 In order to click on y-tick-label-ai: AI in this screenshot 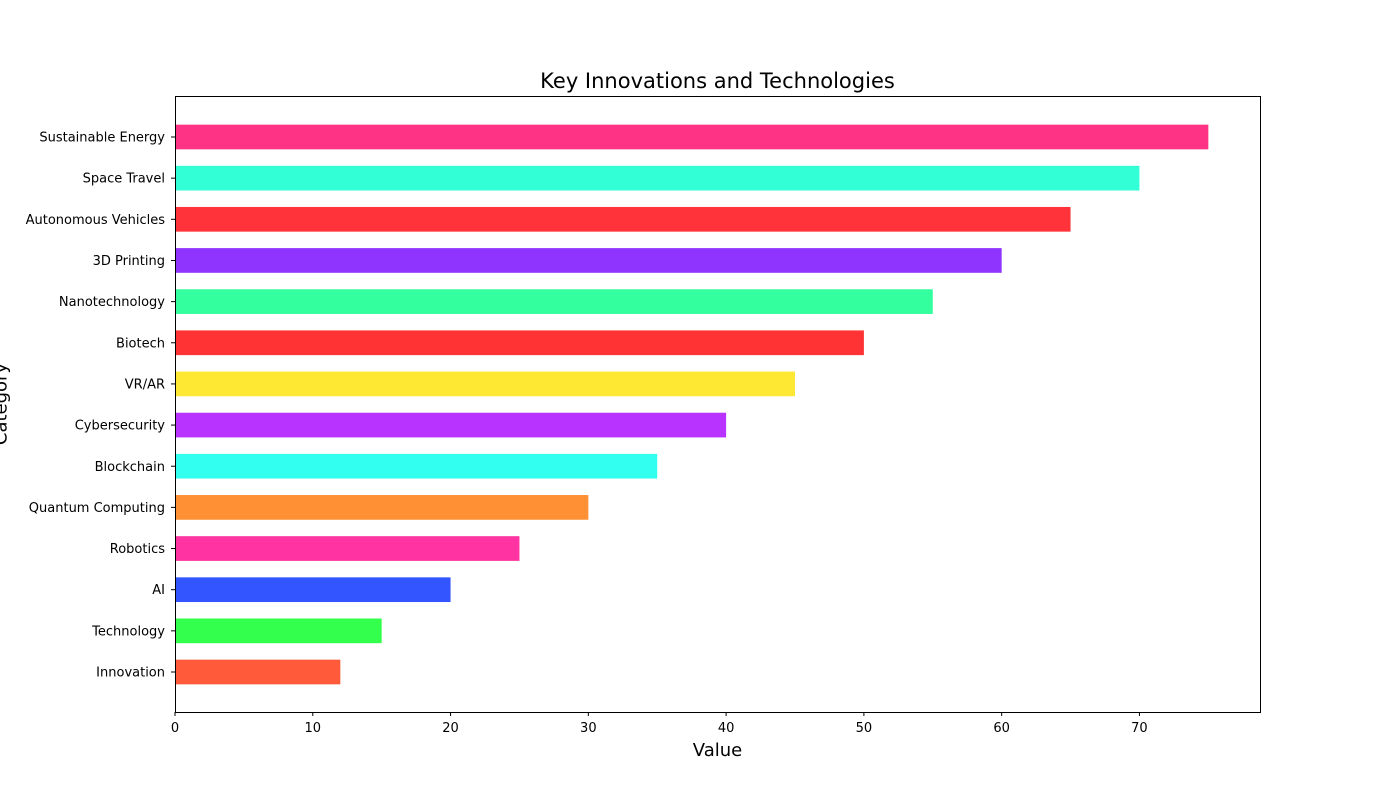, I will do `click(158, 590)`.